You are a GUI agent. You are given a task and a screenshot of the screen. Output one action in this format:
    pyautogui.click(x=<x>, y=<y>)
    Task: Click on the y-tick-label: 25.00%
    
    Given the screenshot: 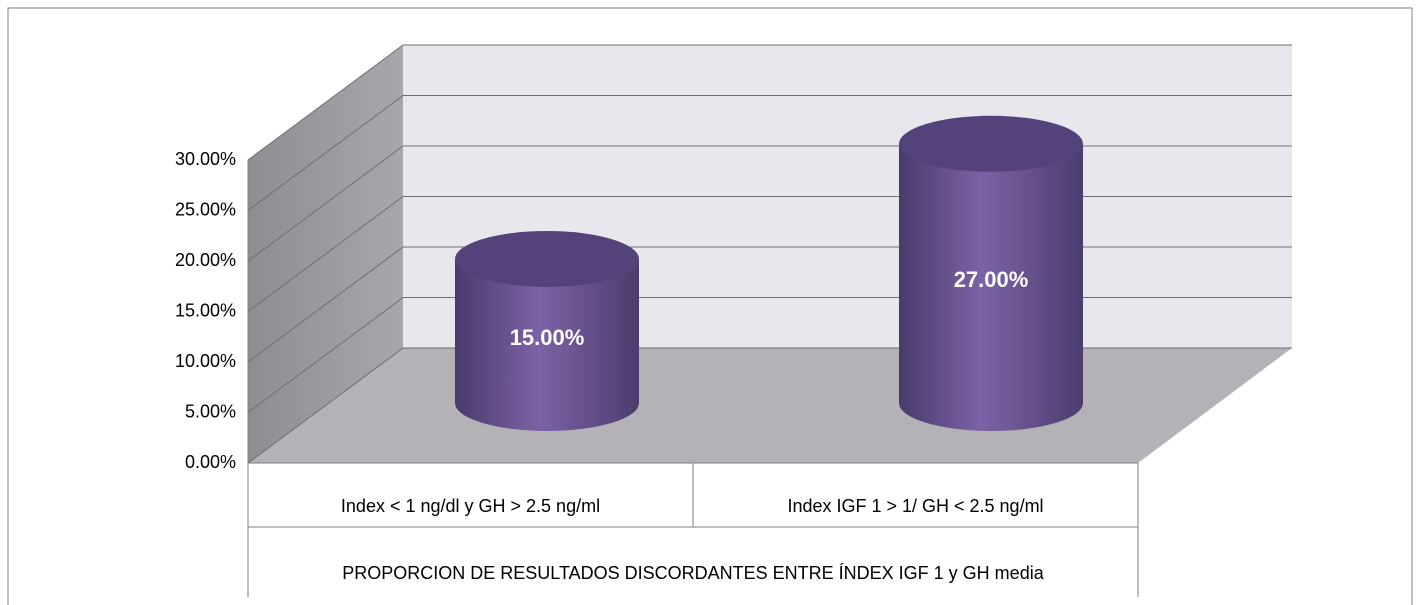 What is the action you would take?
    pyautogui.click(x=205, y=209)
    